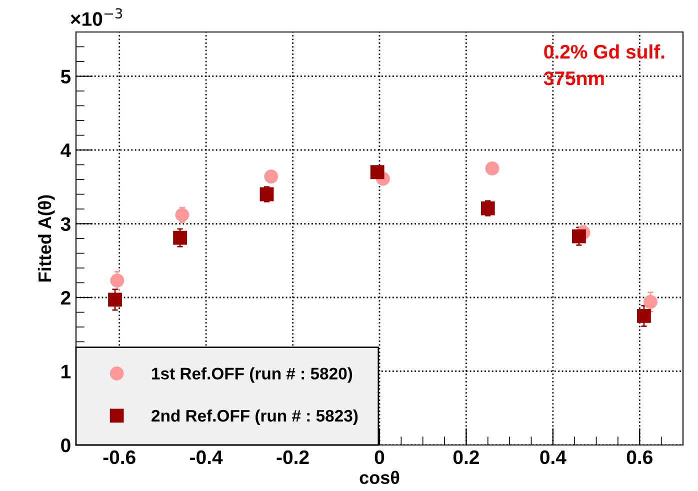  What do you see at coordinates (206, 457) in the screenshot?
I see `x-tick-label: -0.4` at bounding box center [206, 457].